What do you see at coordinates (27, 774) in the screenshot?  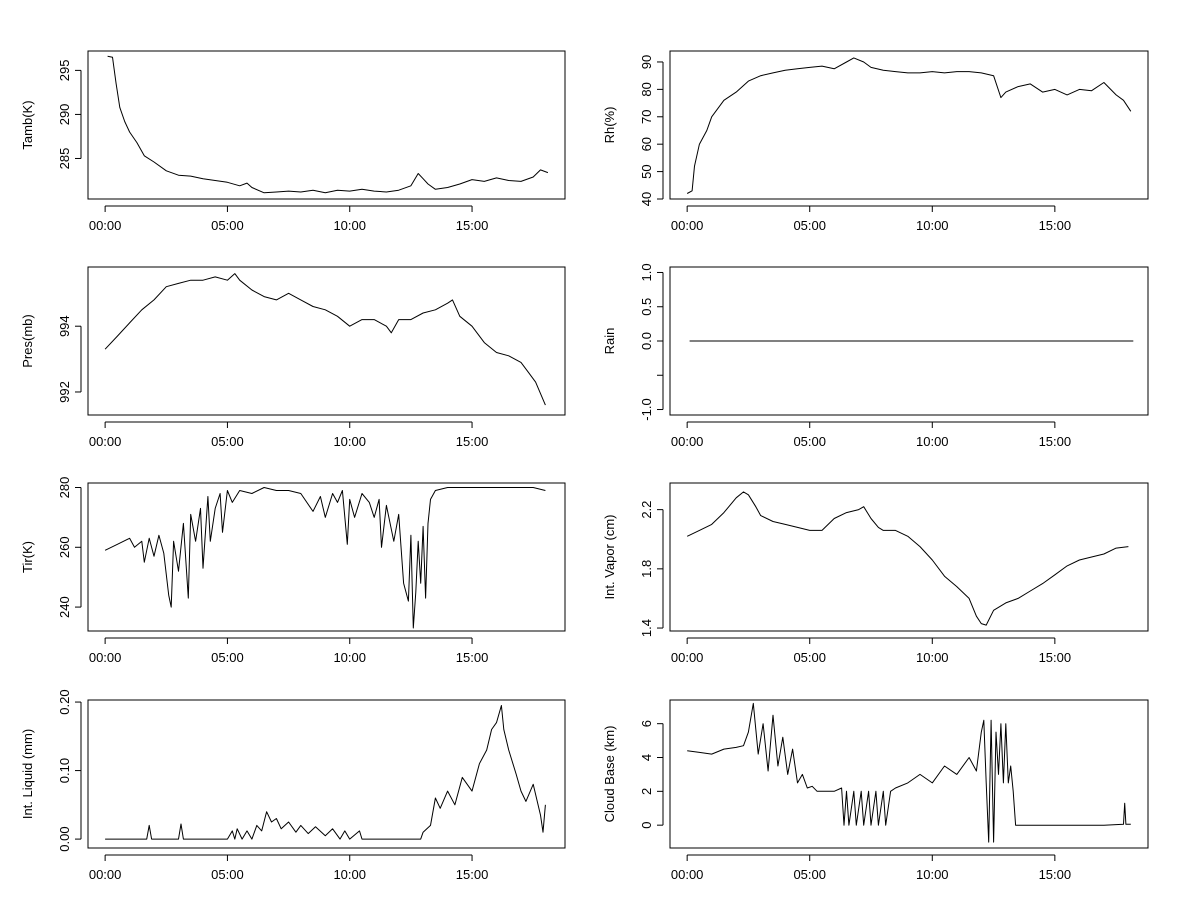 I see `y-axis-label: Int. Liquid (mm)` at bounding box center [27, 774].